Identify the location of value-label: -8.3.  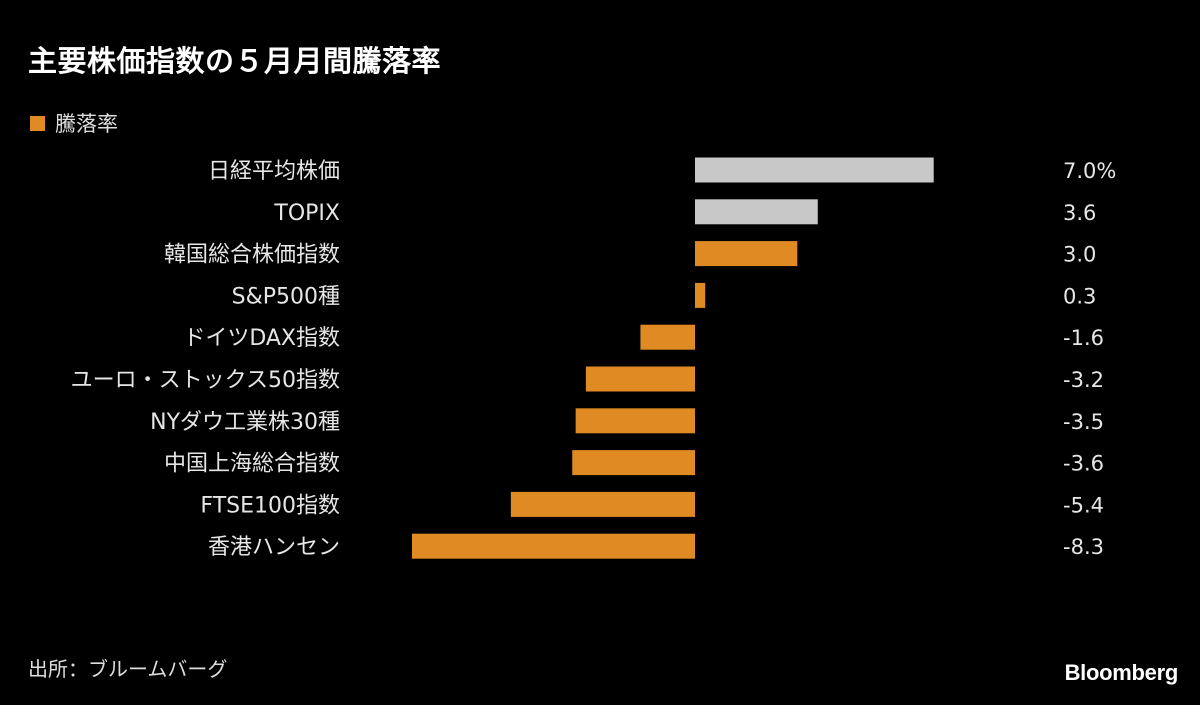
(1083, 547).